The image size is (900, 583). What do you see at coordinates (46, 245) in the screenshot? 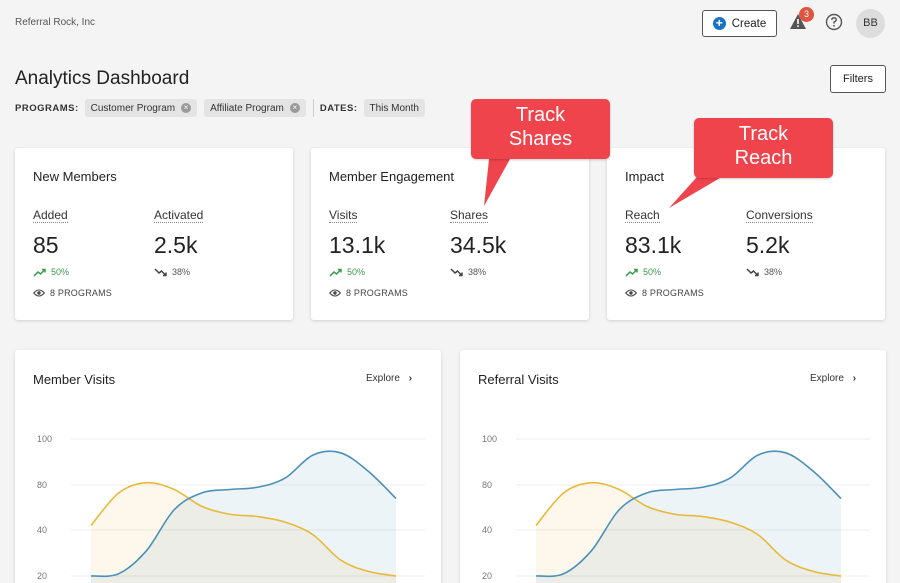
I see `metric-value: 85` at bounding box center [46, 245].